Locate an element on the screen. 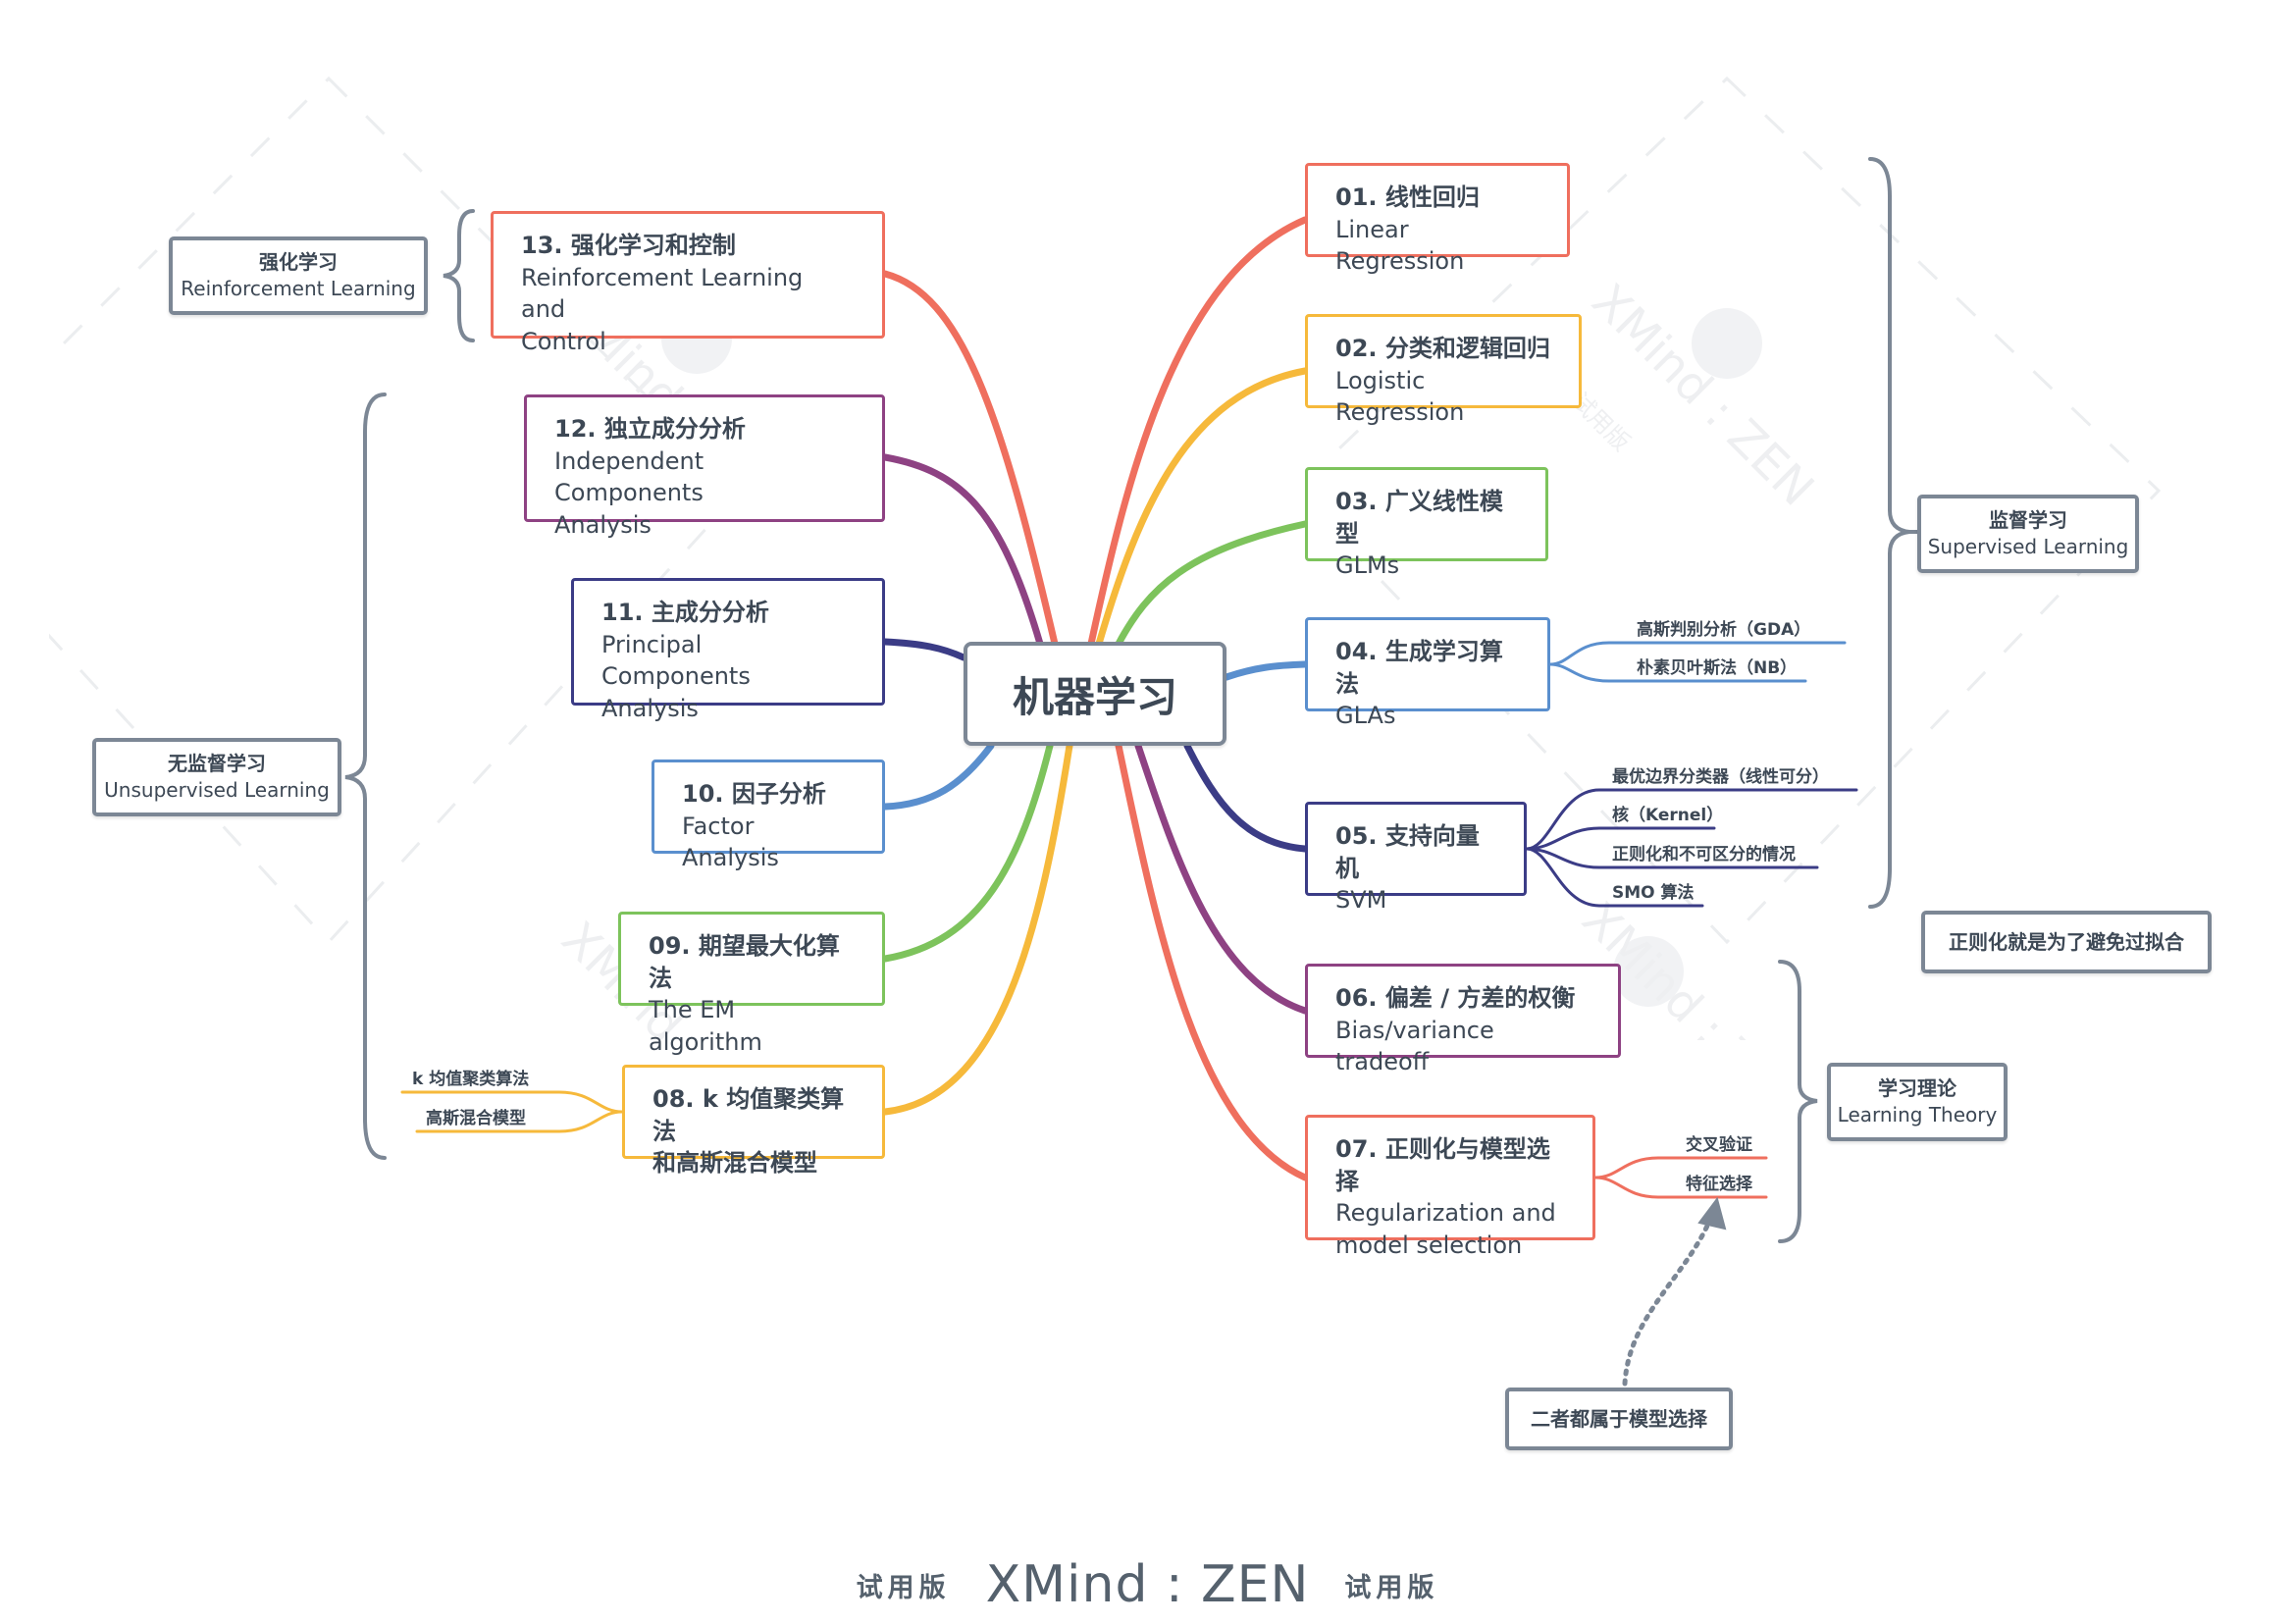  topic-09-em: 09. 期望最大化算法 The EM algorithm is located at coordinates (752, 984).